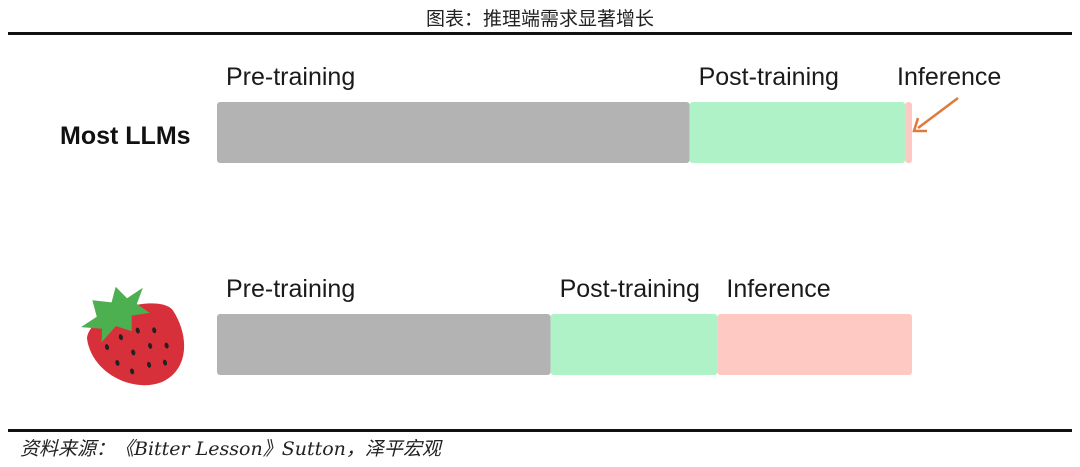 The image size is (1080, 467). Describe the element at coordinates (919, 125) in the screenshot. I see `annotation-arrowhead` at that location.